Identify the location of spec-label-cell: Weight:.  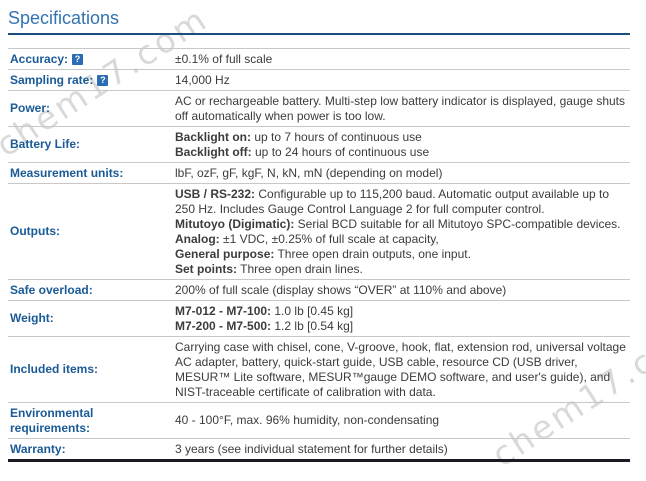
(91, 318).